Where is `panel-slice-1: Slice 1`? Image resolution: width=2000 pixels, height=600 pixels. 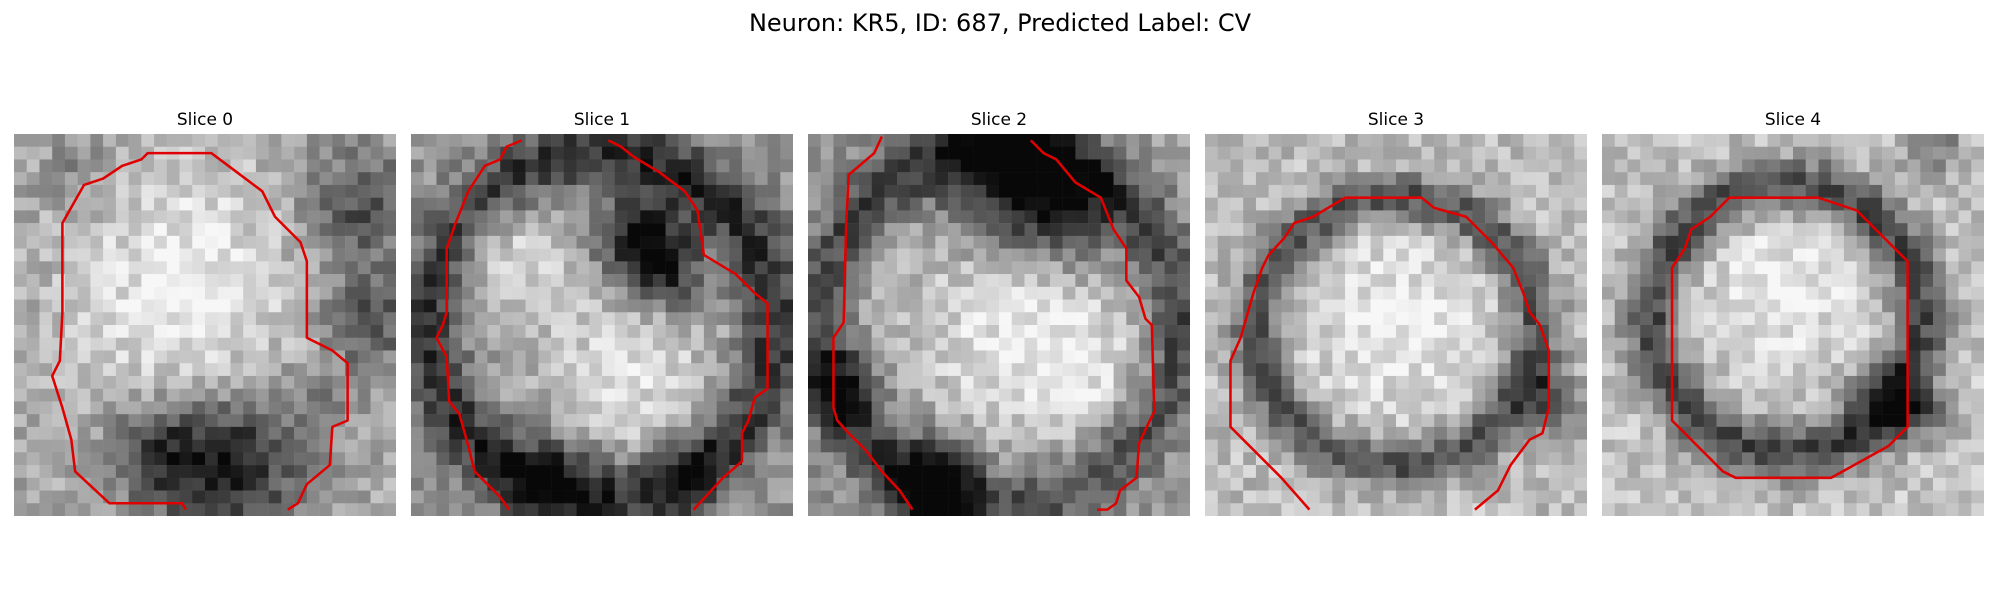 panel-slice-1: Slice 1 is located at coordinates (602, 312).